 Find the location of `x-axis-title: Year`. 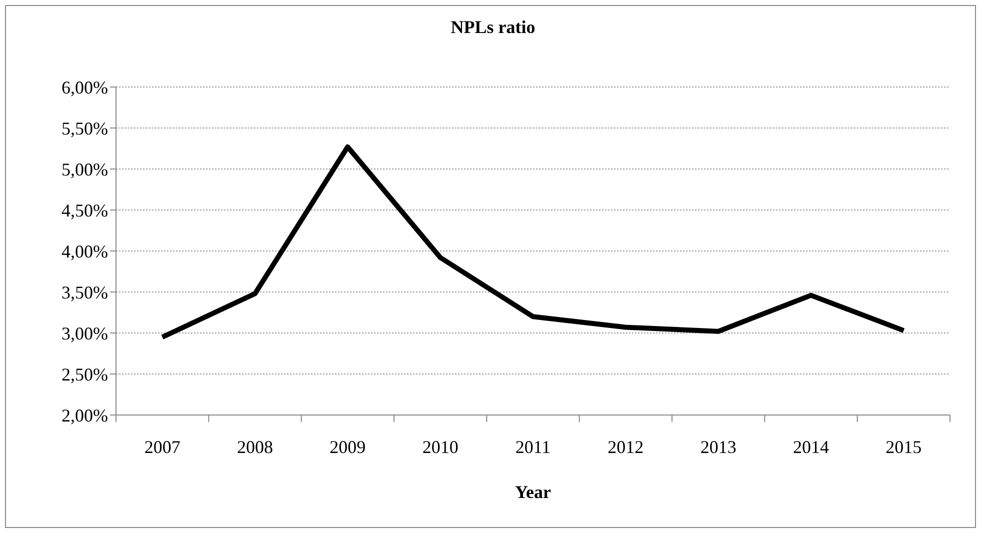

x-axis-title: Year is located at coordinates (533, 492).